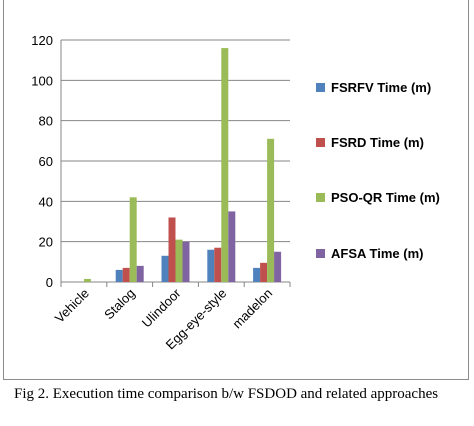 This screenshot has height=426, width=474. Describe the element at coordinates (381, 87) in the screenshot. I see `legend-label-1: FSRFV Time (m)` at that location.